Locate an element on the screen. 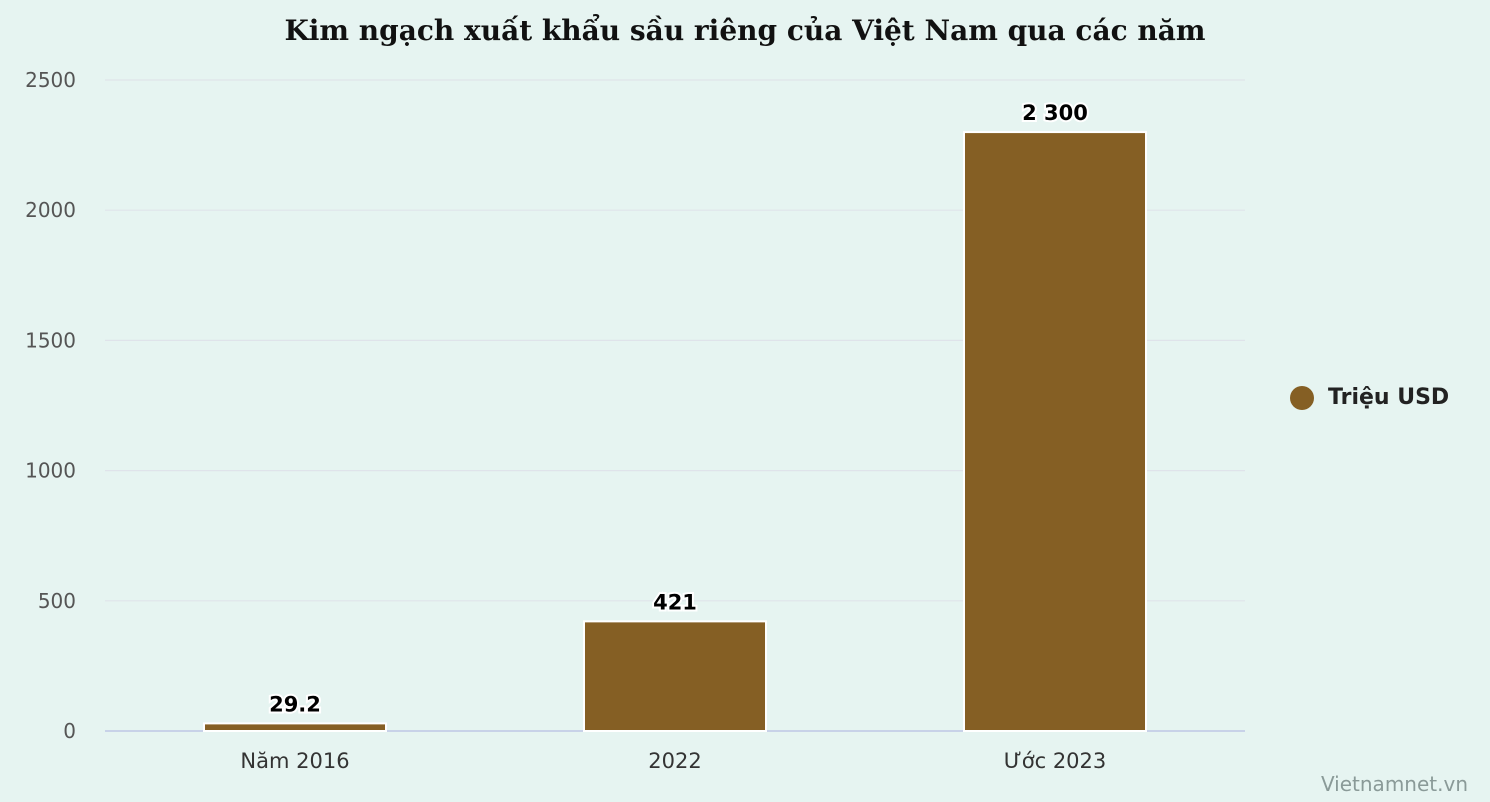 The image size is (1490, 802). y-tick-label: 2000 is located at coordinates (50, 210).